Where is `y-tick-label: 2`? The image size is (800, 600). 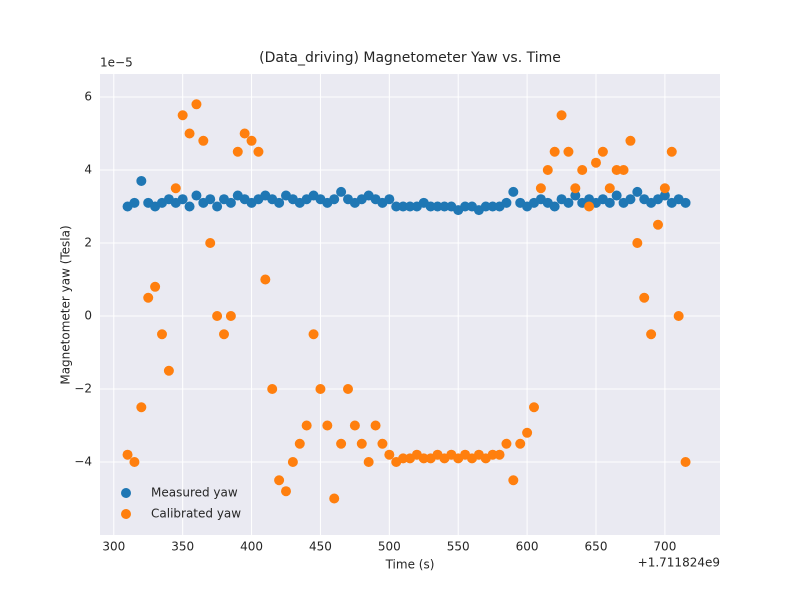 y-tick-label: 2 is located at coordinates (88, 242).